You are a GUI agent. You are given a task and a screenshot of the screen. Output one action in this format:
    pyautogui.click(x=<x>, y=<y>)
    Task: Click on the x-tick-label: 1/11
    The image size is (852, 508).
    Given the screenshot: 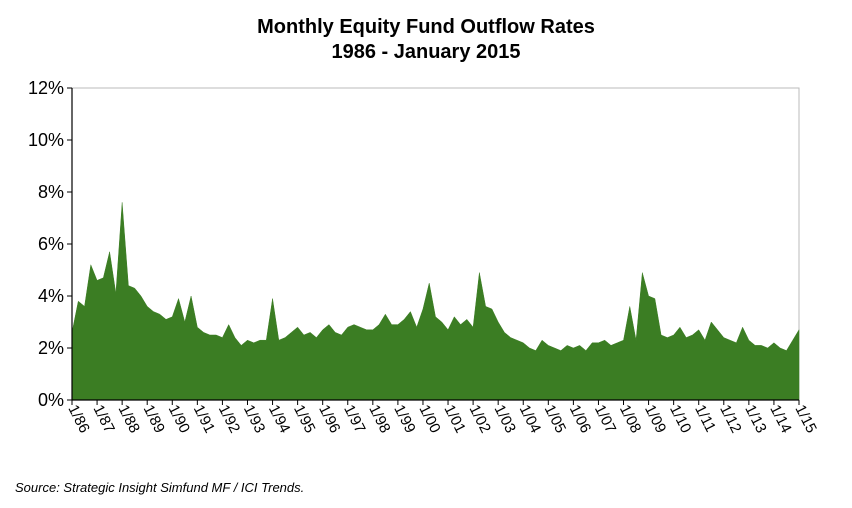 What is the action you would take?
    pyautogui.click(x=705, y=418)
    